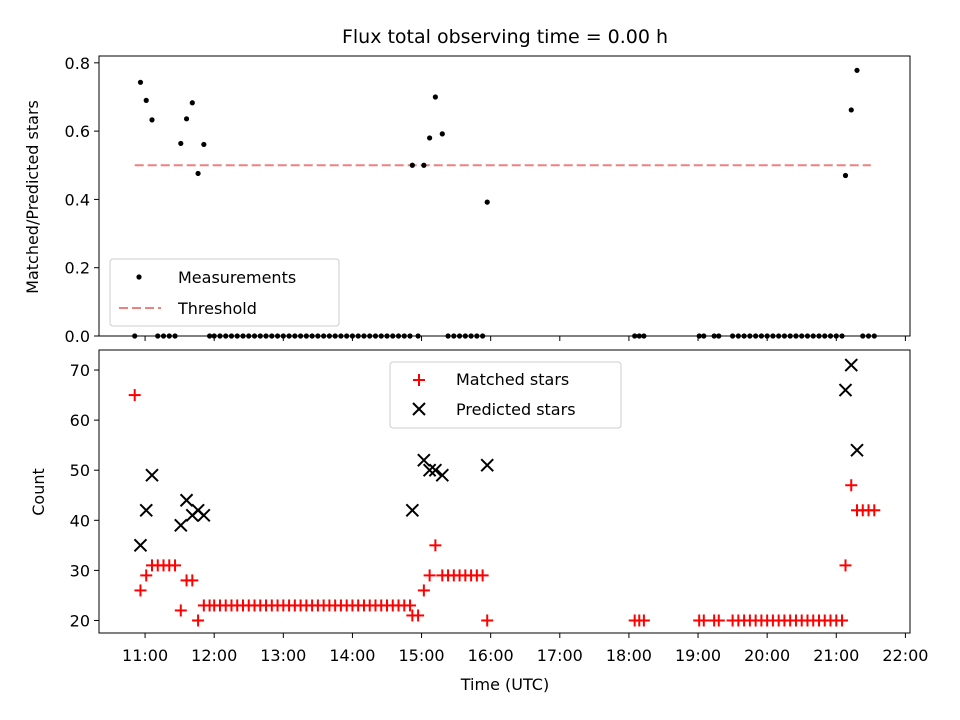  What do you see at coordinates (80, 520) in the screenshot?
I see `y-tick-label-bottom: 40` at bounding box center [80, 520].